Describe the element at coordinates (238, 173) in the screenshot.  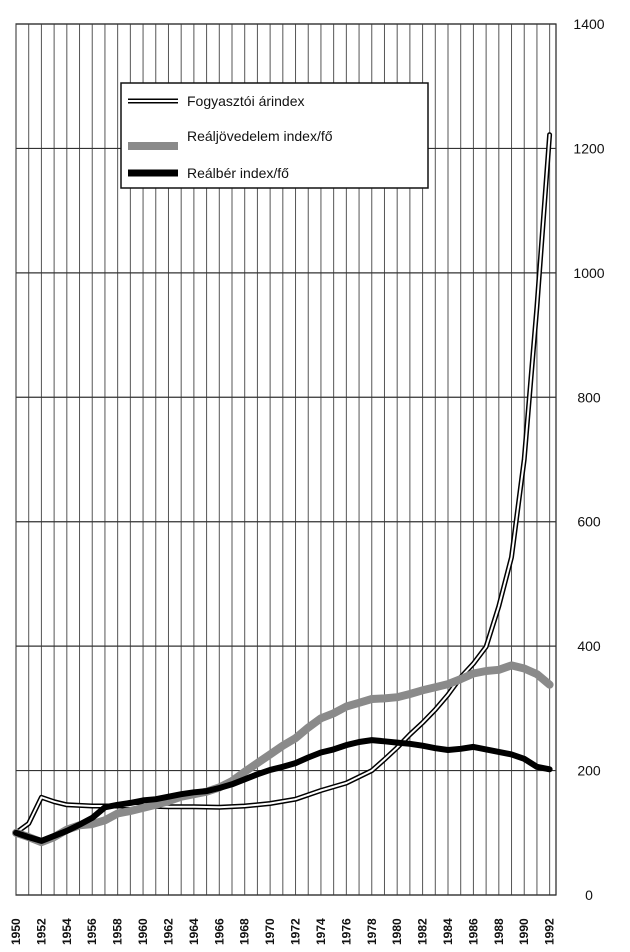
I see `legend-label: Reálbér index/fő` at that location.